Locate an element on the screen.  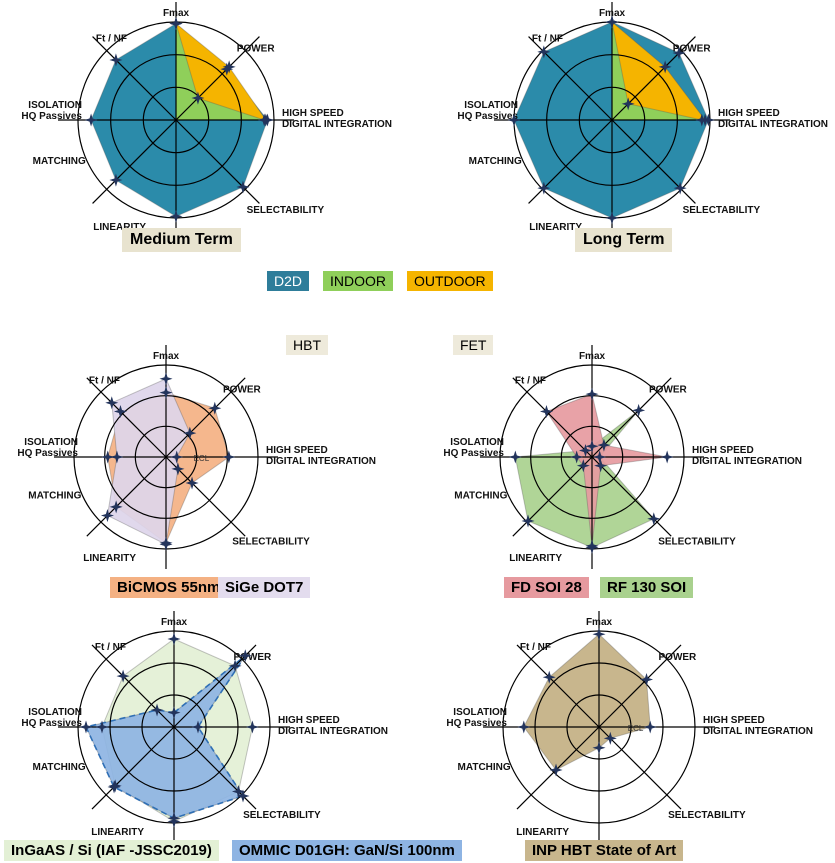
axis-label-1-2: HIGH SPEED DIGITAL INTEGRATION is located at coordinates (773, 119).